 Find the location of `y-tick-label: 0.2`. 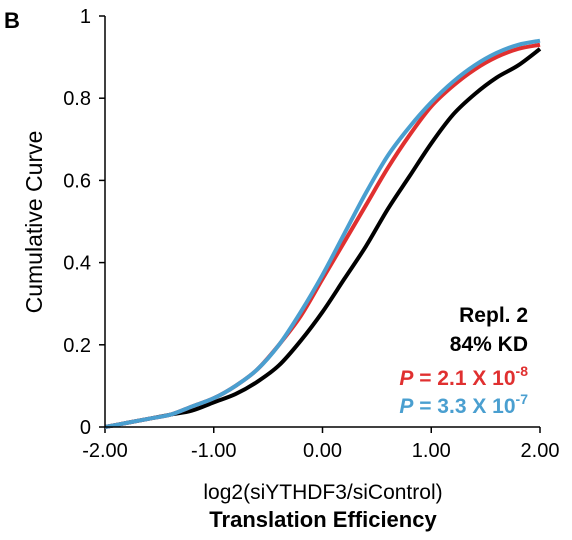

y-tick-label: 0.2 is located at coordinates (77, 346).